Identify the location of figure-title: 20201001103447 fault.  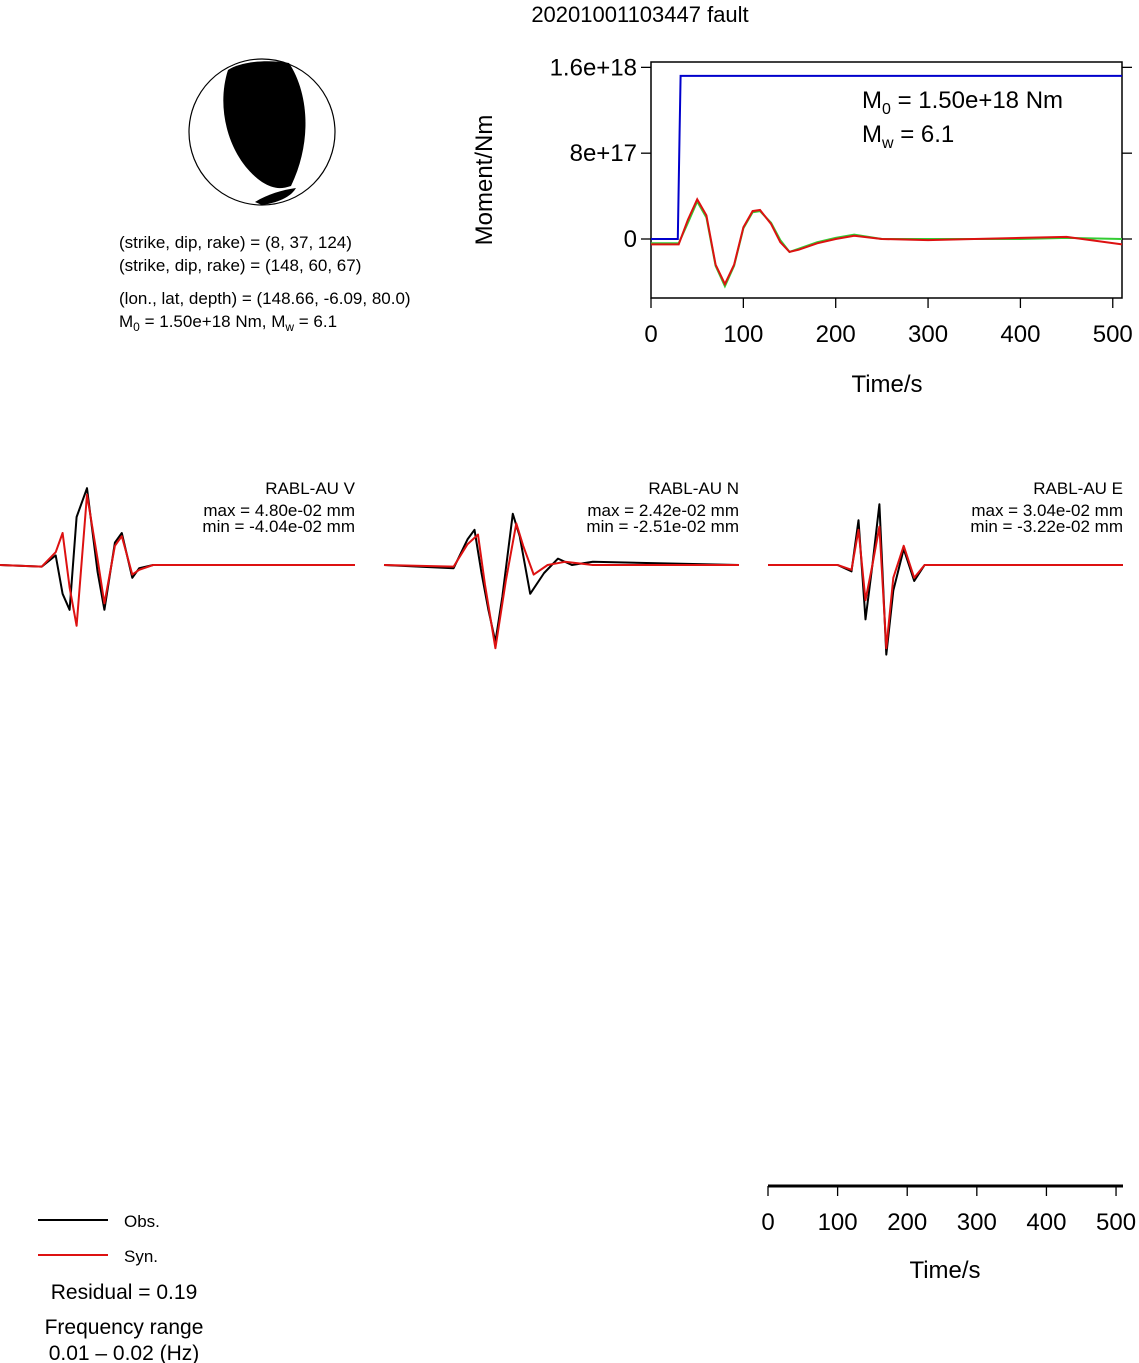
(639, 14).